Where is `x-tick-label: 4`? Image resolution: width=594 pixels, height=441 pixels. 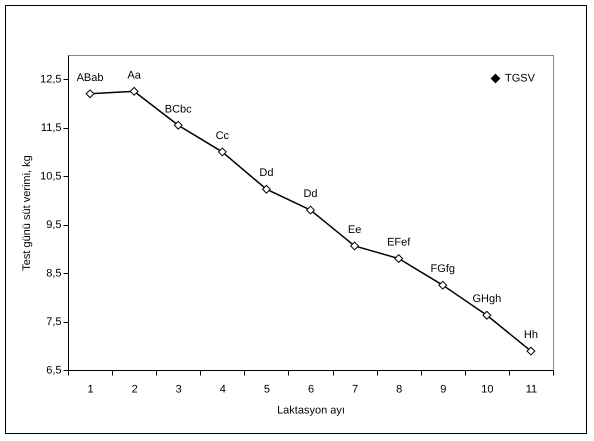
x-tick-label: 4 is located at coordinates (223, 390).